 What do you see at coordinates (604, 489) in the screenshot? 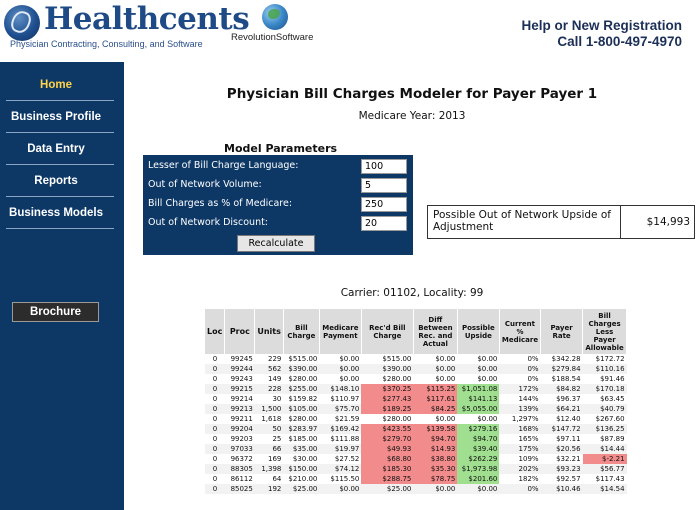
I see `cell-less: $14.54` at bounding box center [604, 489].